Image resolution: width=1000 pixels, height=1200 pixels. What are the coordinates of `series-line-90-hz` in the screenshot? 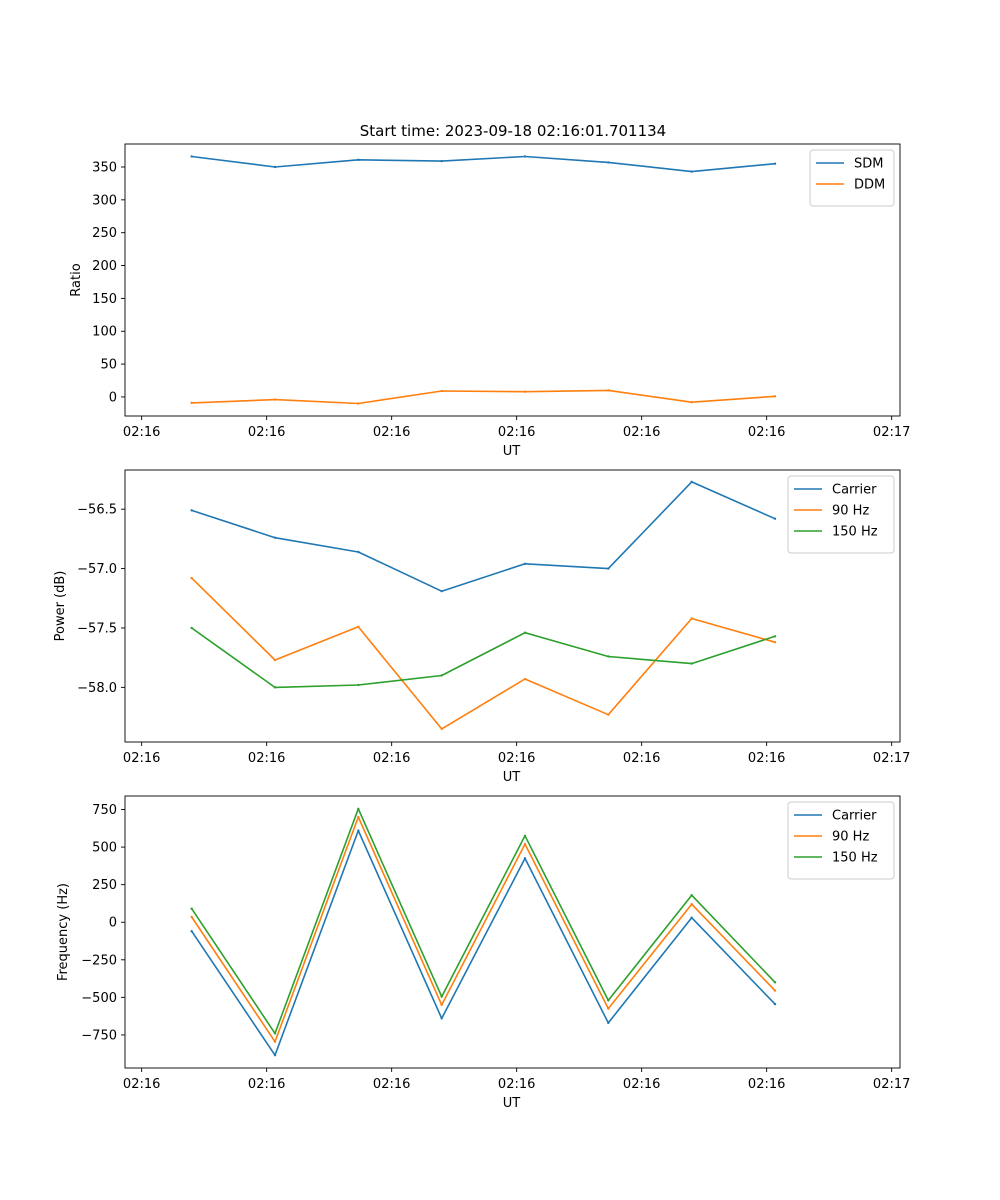 It's located at (483, 929).